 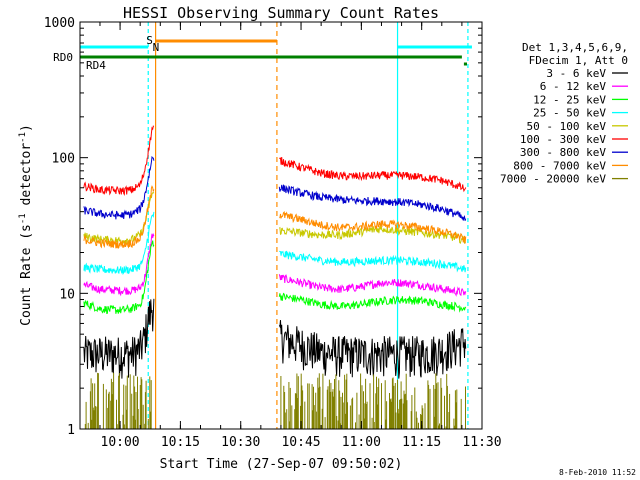 What do you see at coordinates (23, 137) in the screenshot?
I see `y-axis-label-sup2: -1` at bounding box center [23, 137].